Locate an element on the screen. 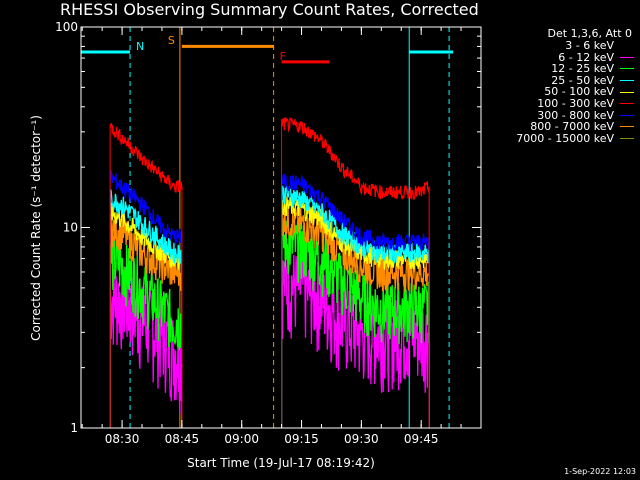  legend-item: 3 - 6 keV is located at coordinates (559, 46).